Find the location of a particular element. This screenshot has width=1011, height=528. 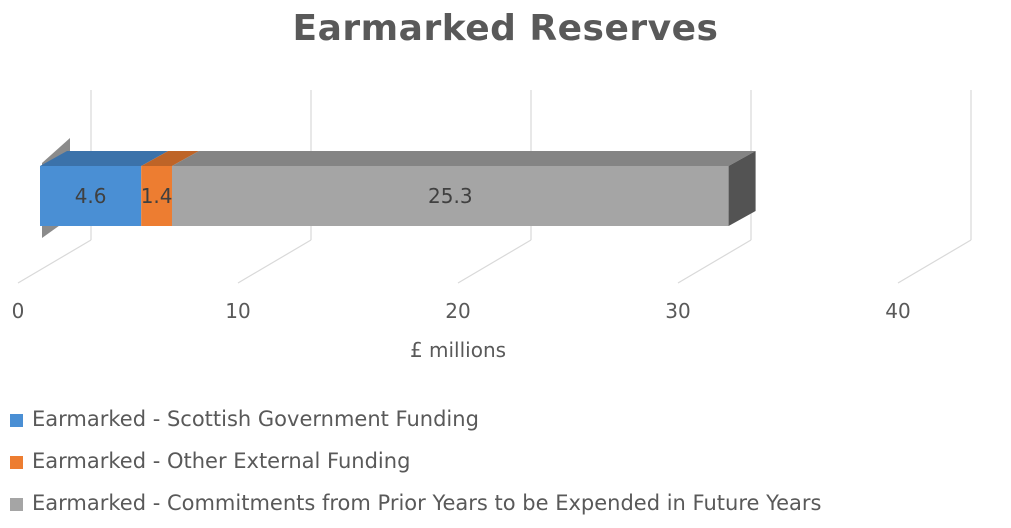

data-label-2: 25.3 is located at coordinates (450, 196).